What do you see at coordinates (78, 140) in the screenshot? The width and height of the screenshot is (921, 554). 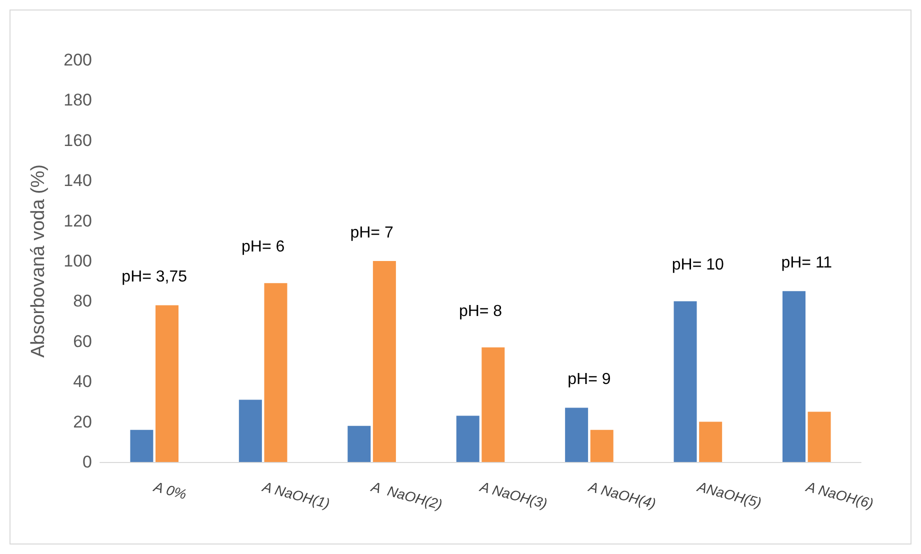 I see `y-tick-label: 160` at bounding box center [78, 140].